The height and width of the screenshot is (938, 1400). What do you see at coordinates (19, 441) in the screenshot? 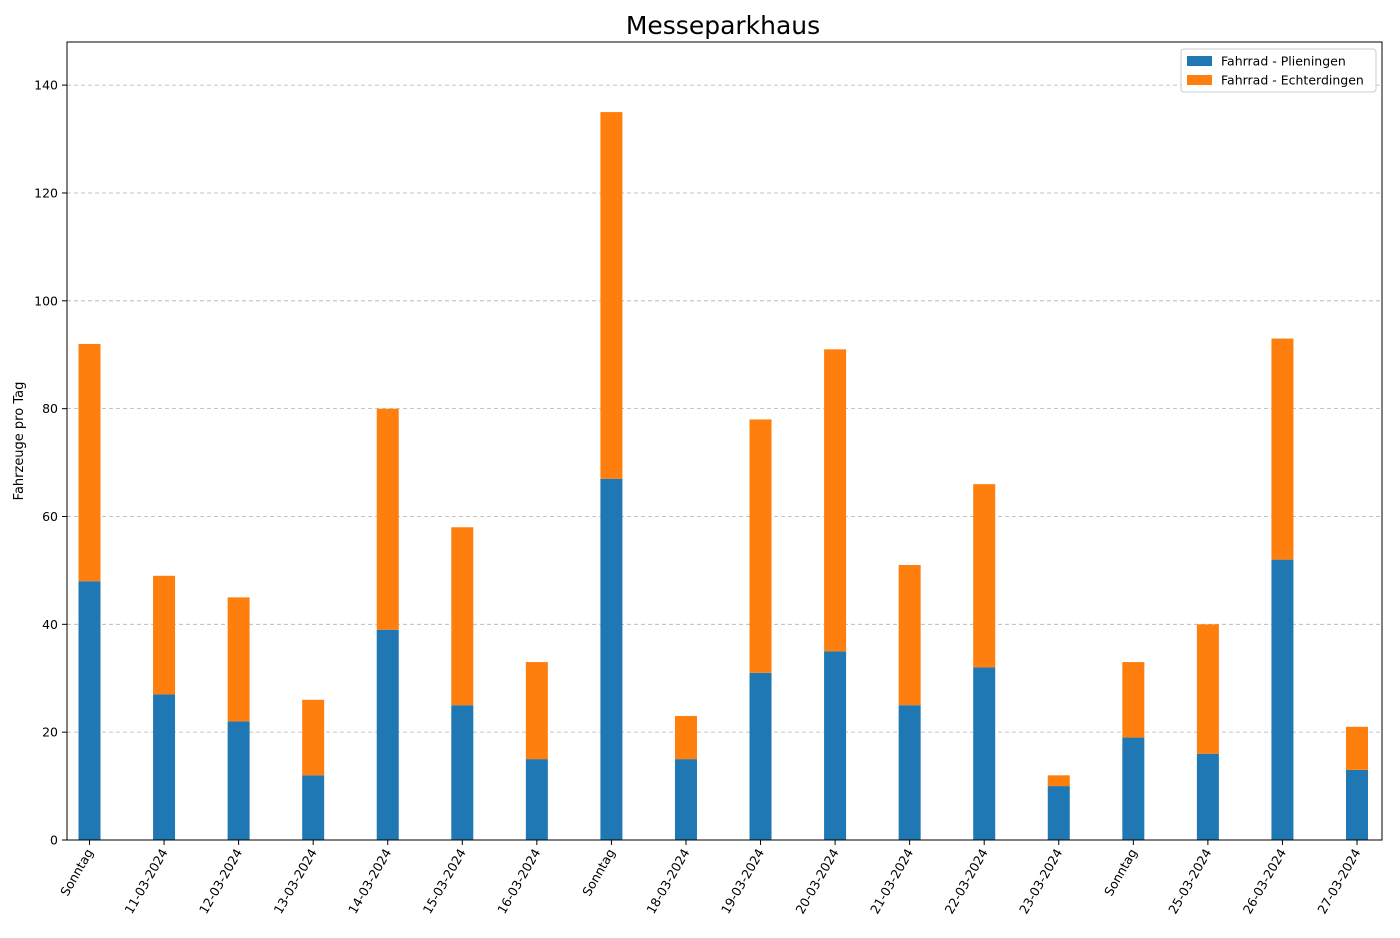
I see `y-axis-label: Fahrzeuge pro Tag` at bounding box center [19, 441].